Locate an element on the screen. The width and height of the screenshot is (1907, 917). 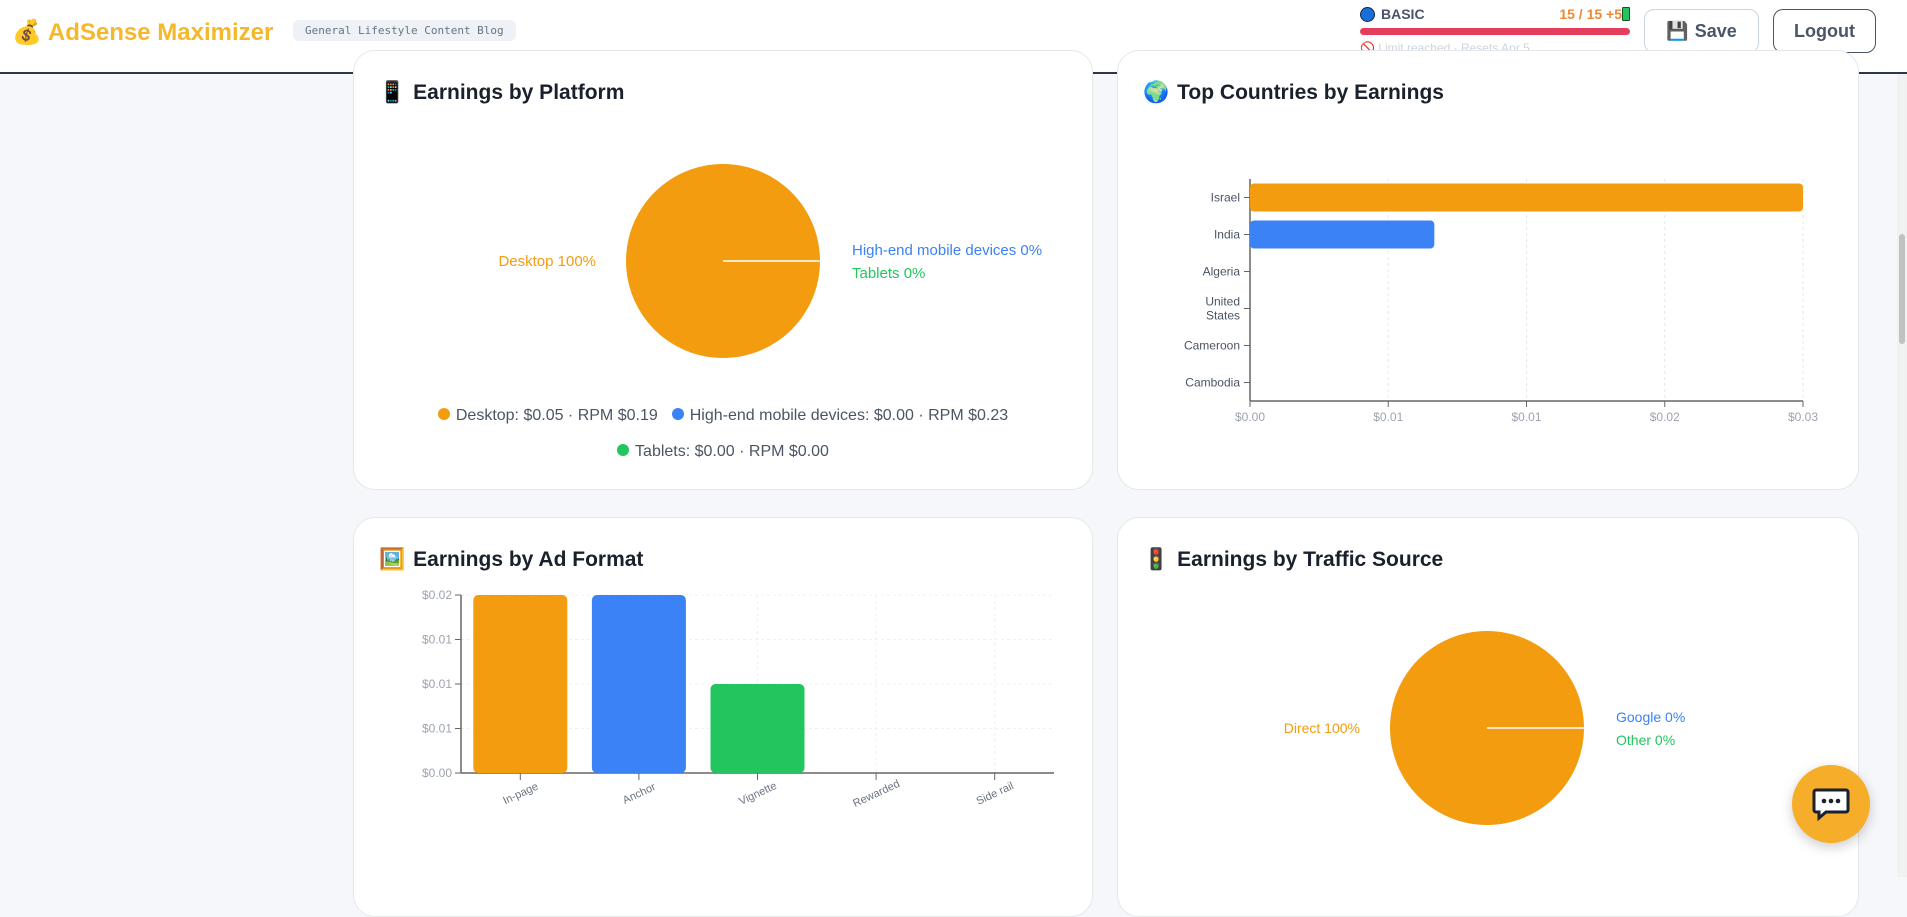
scrollbar-thumb is located at coordinates (1902, 289).